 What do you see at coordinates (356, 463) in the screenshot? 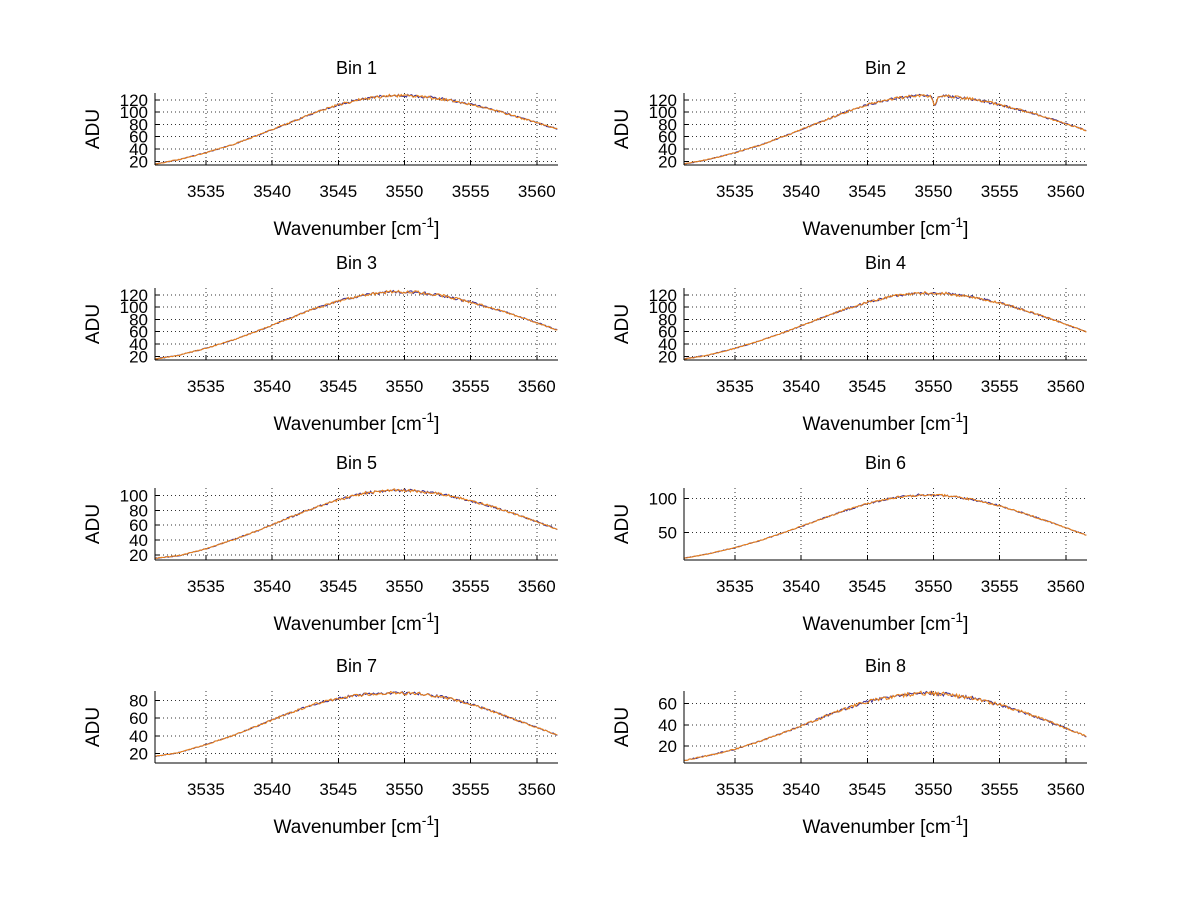
I see `subplot-title: Bin 5` at bounding box center [356, 463].